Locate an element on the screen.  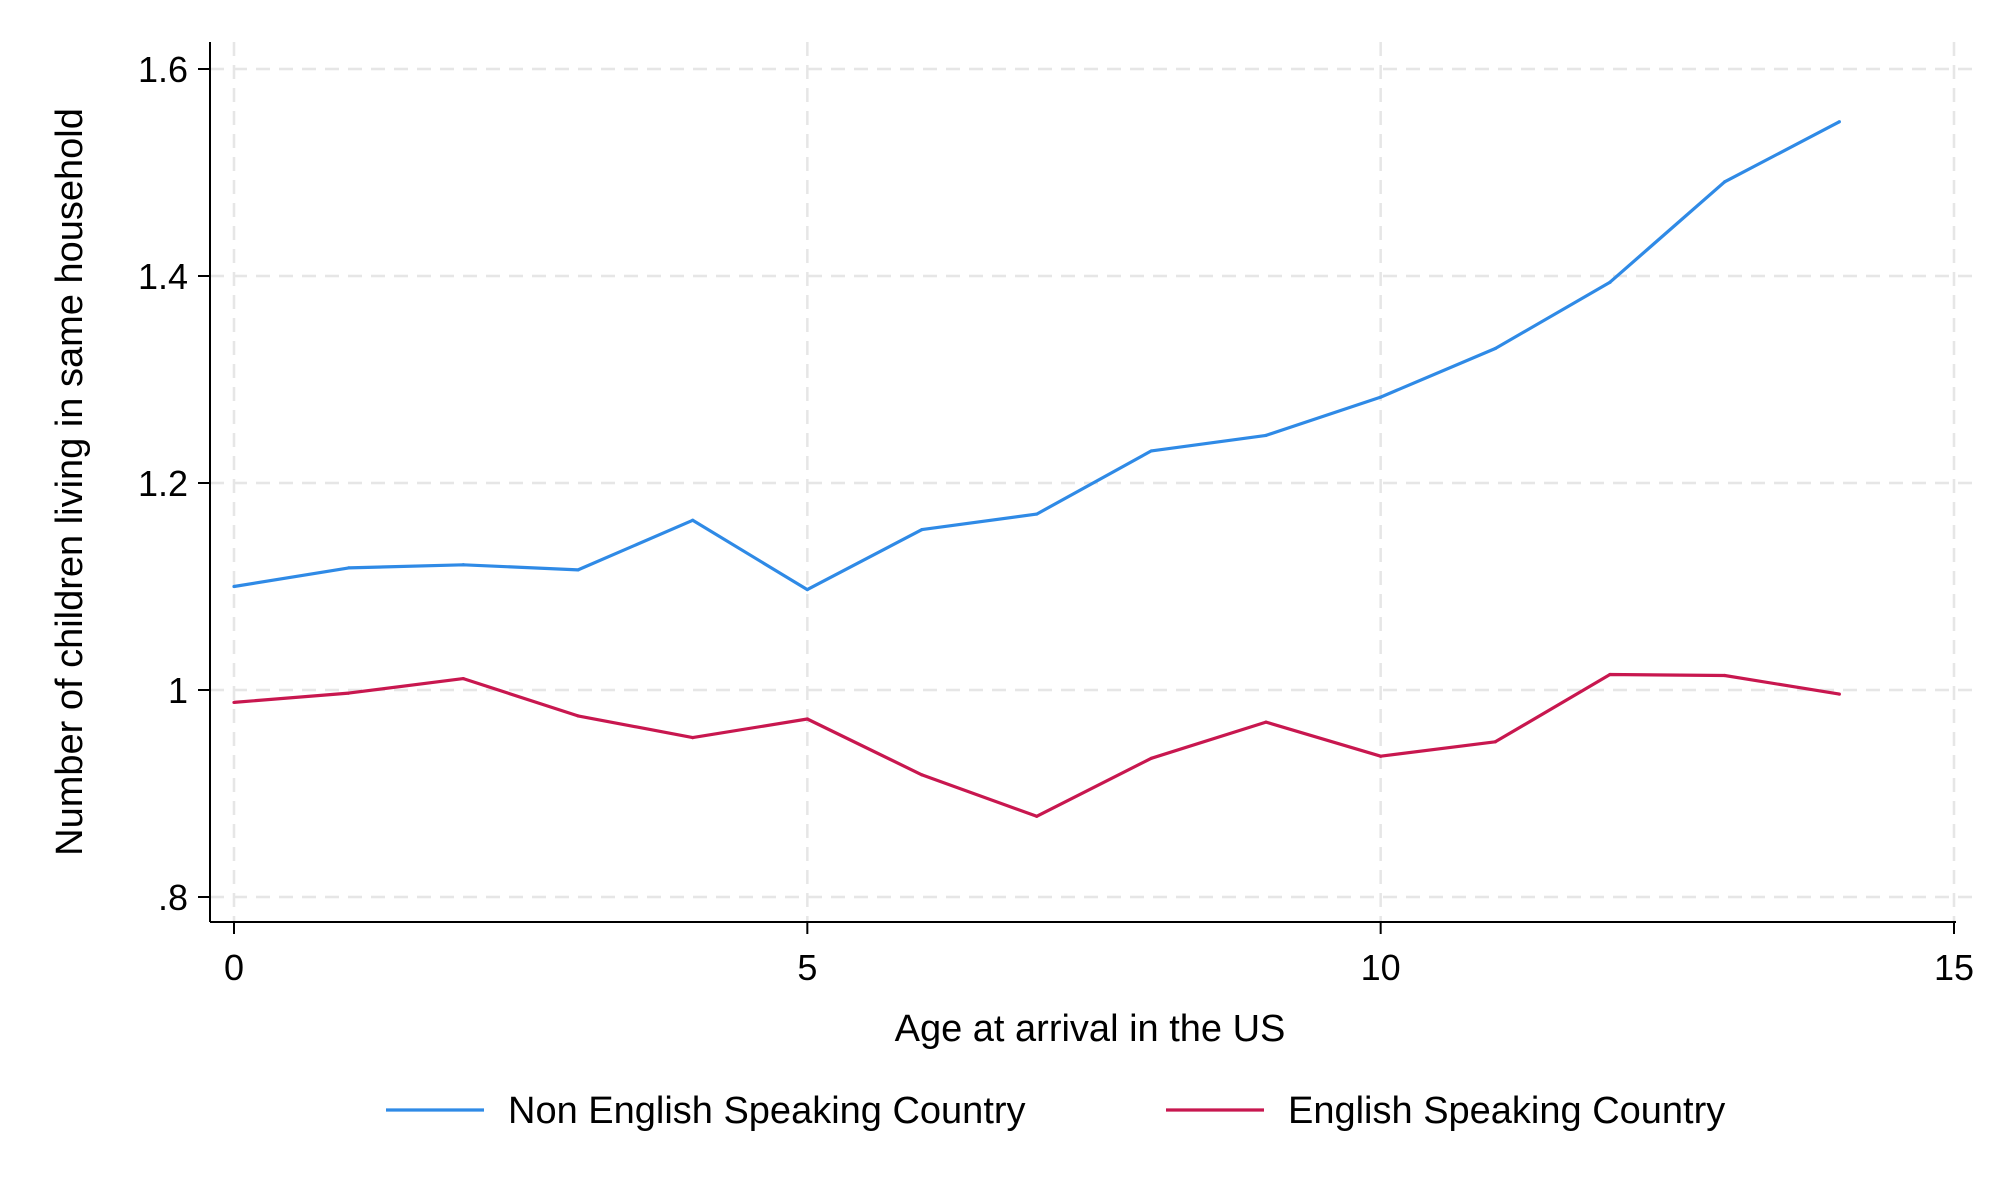
y-tick-label-0: .8 is located at coordinates (173, 897).